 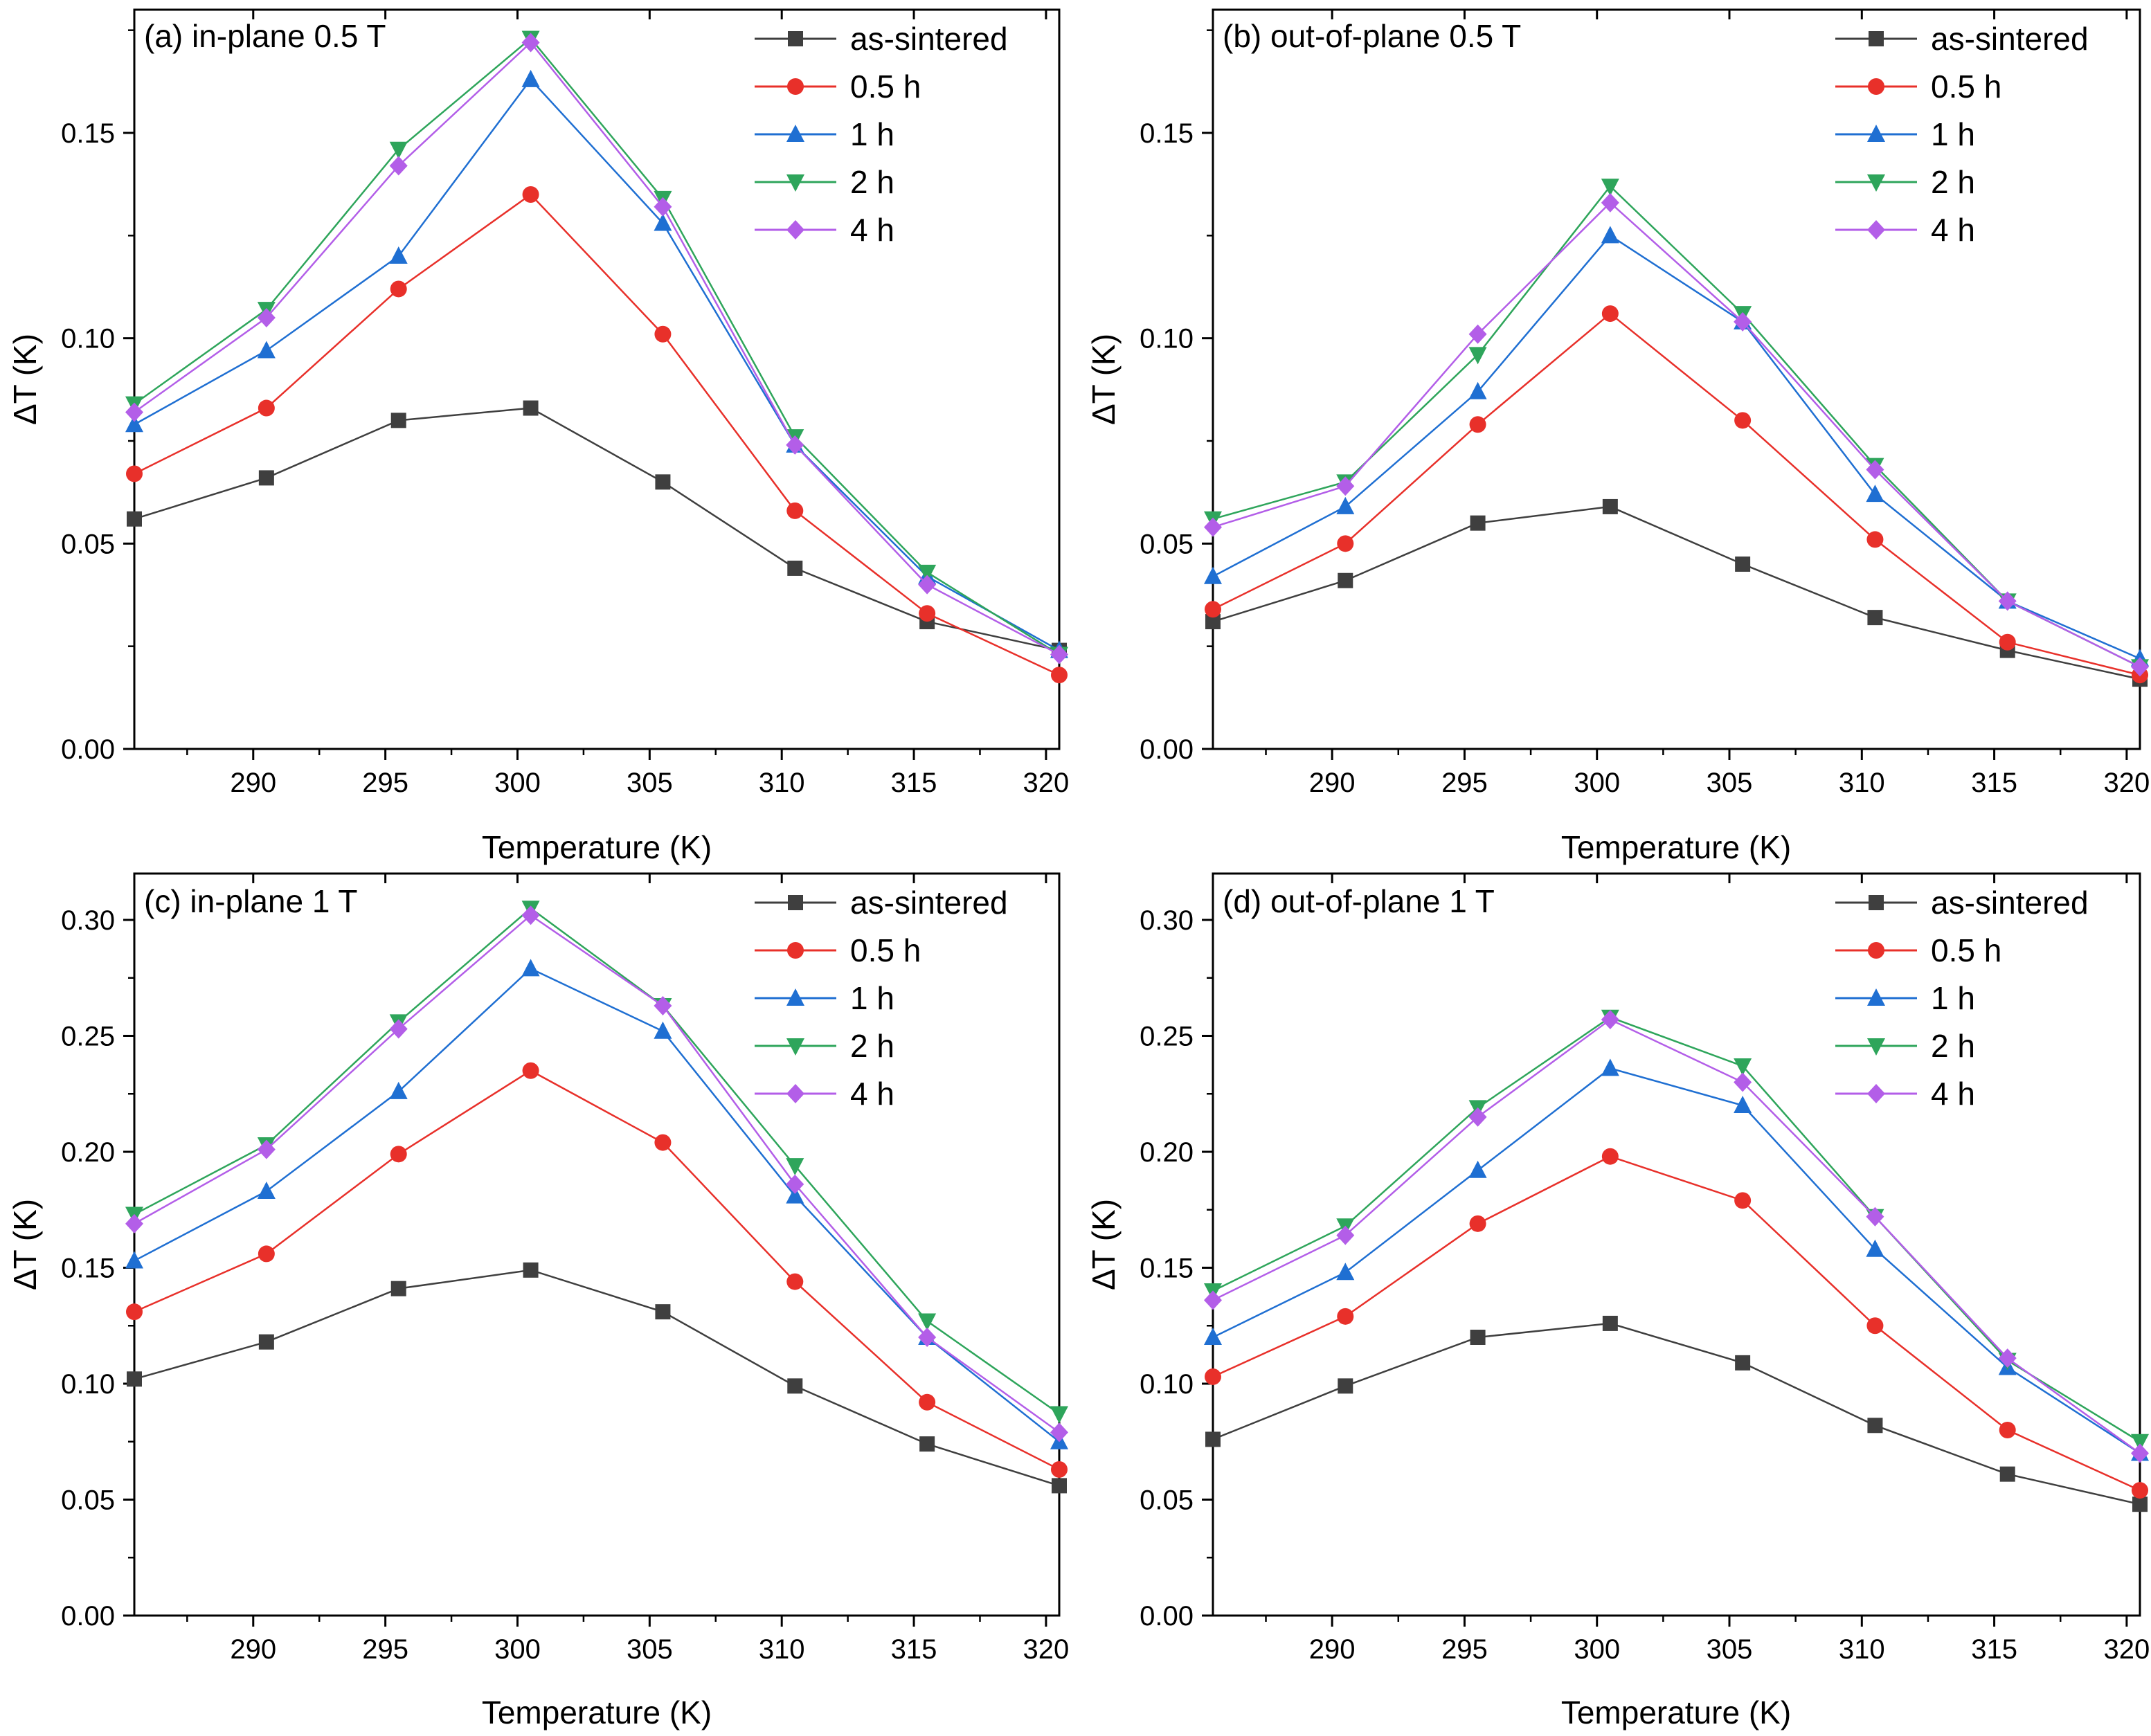 I want to click on y-tick-label: 0.20, so click(x=88, y=1152).